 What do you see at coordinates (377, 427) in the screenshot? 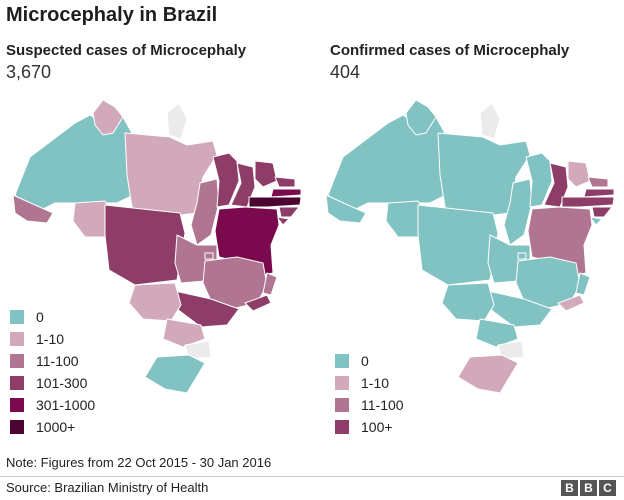
I see `legend-label: 100+` at bounding box center [377, 427].